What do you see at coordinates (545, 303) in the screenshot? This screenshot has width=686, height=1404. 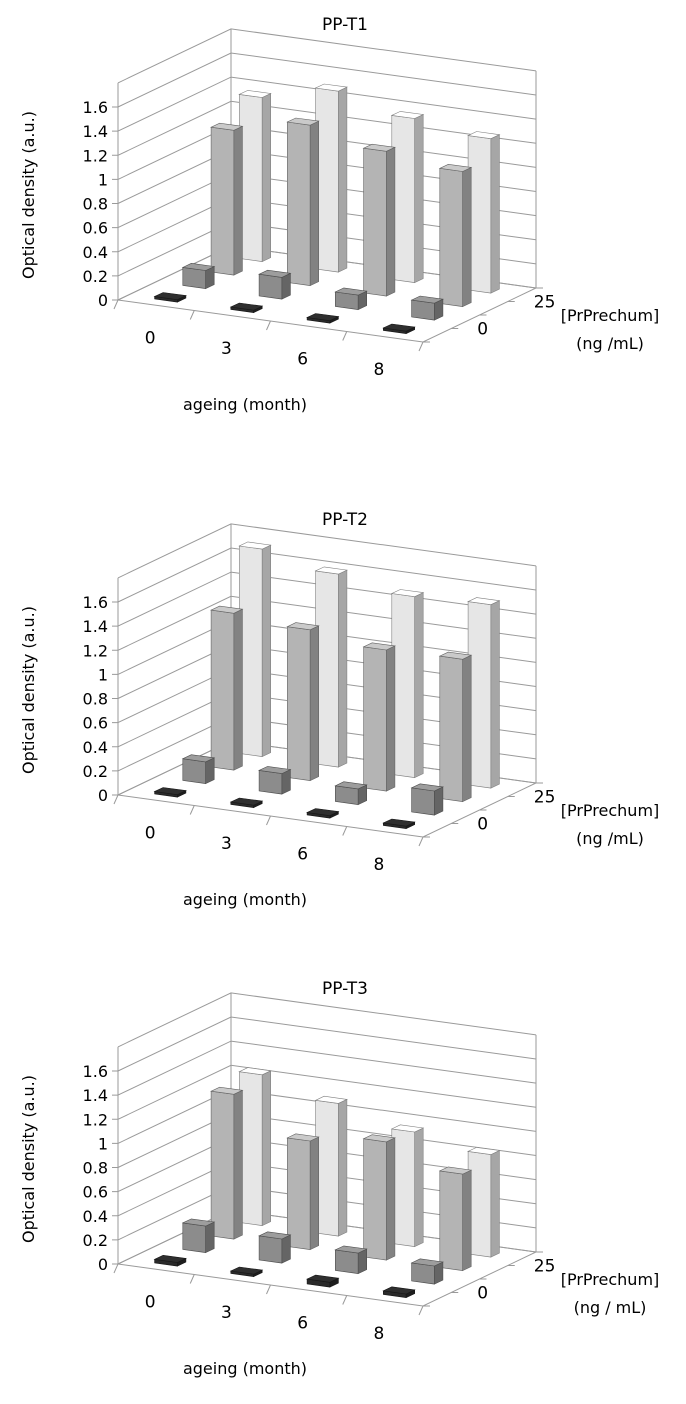 I see `z-tick-label: 25` at bounding box center [545, 303].